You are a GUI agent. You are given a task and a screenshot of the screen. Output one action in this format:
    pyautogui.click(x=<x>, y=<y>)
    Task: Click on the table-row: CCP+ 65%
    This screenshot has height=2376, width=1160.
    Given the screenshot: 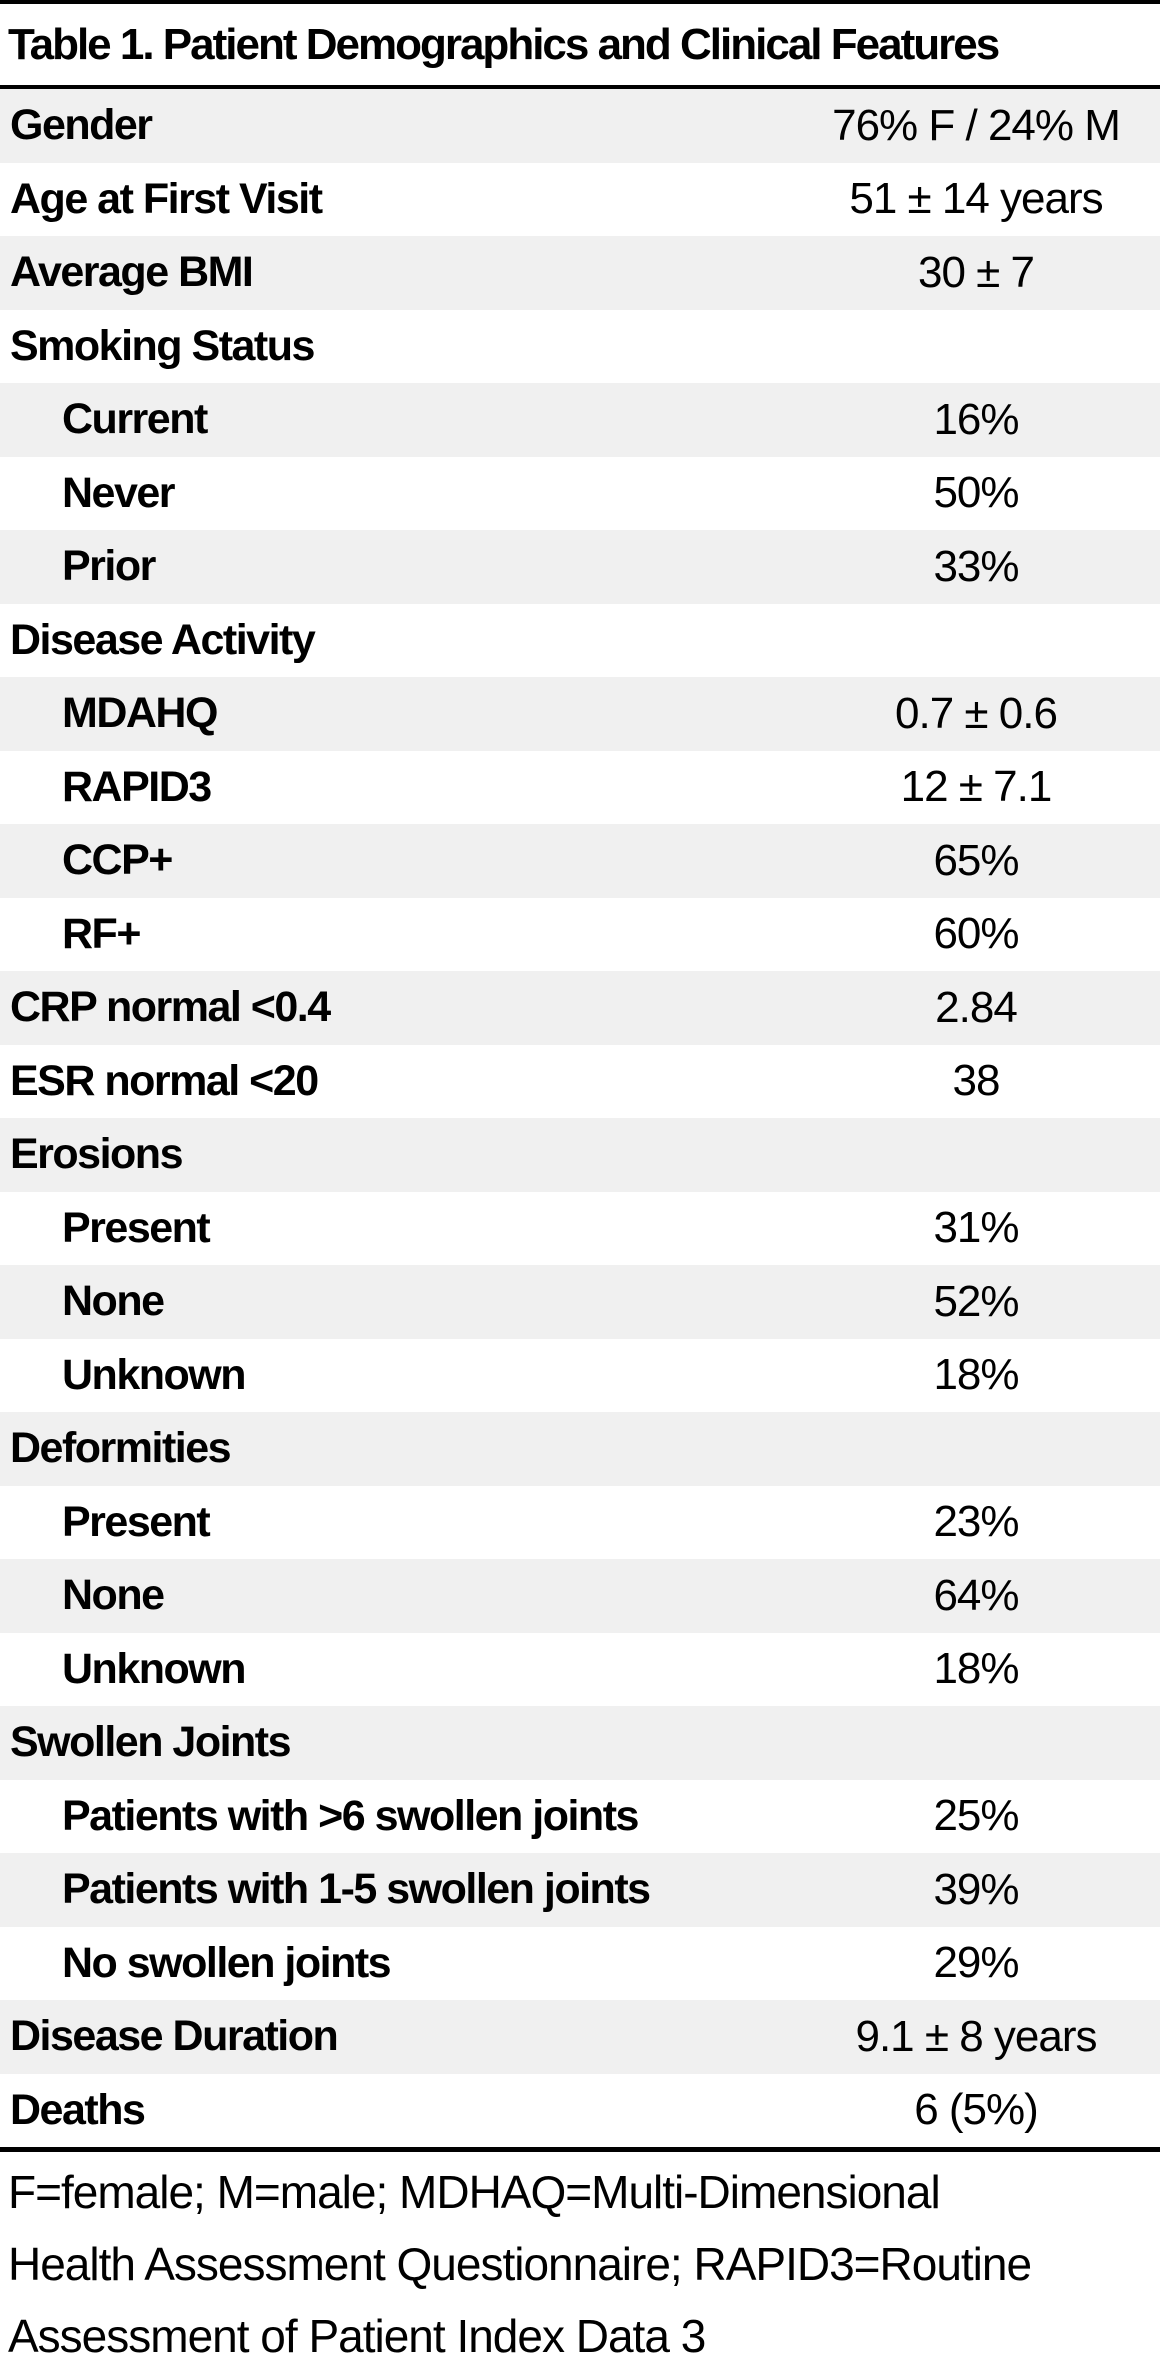 What is the action you would take?
    pyautogui.click(x=580, y=861)
    